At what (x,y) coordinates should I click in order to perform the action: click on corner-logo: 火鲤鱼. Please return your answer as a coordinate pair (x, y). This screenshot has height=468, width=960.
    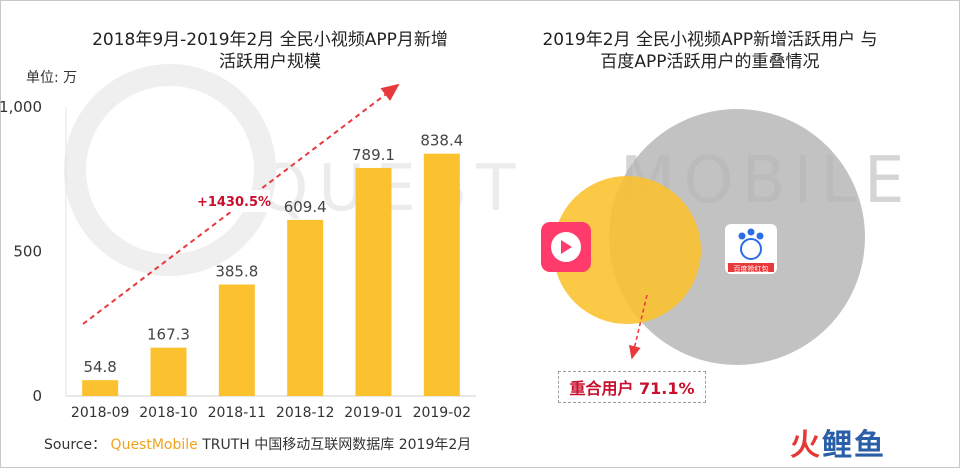
    Looking at the image, I should click on (838, 442).